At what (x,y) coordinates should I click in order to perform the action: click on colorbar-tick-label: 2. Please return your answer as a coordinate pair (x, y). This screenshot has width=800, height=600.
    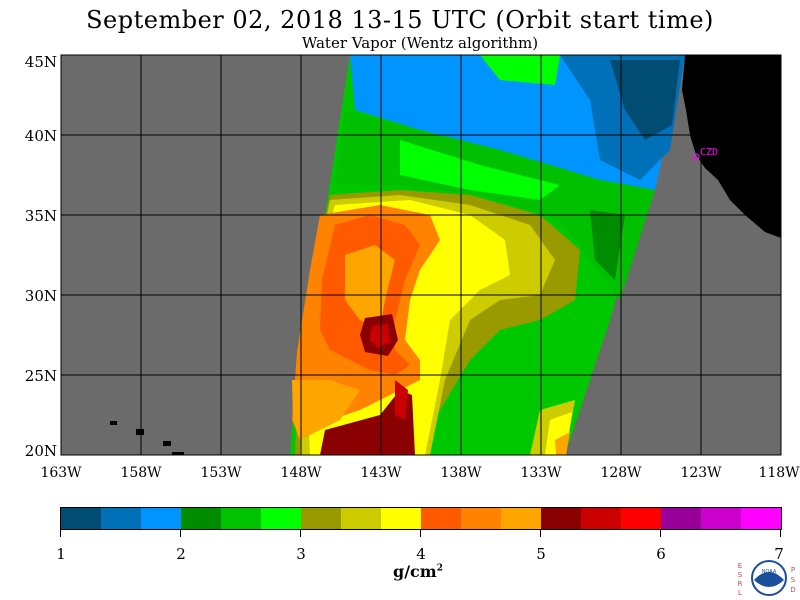
    Looking at the image, I should click on (181, 554).